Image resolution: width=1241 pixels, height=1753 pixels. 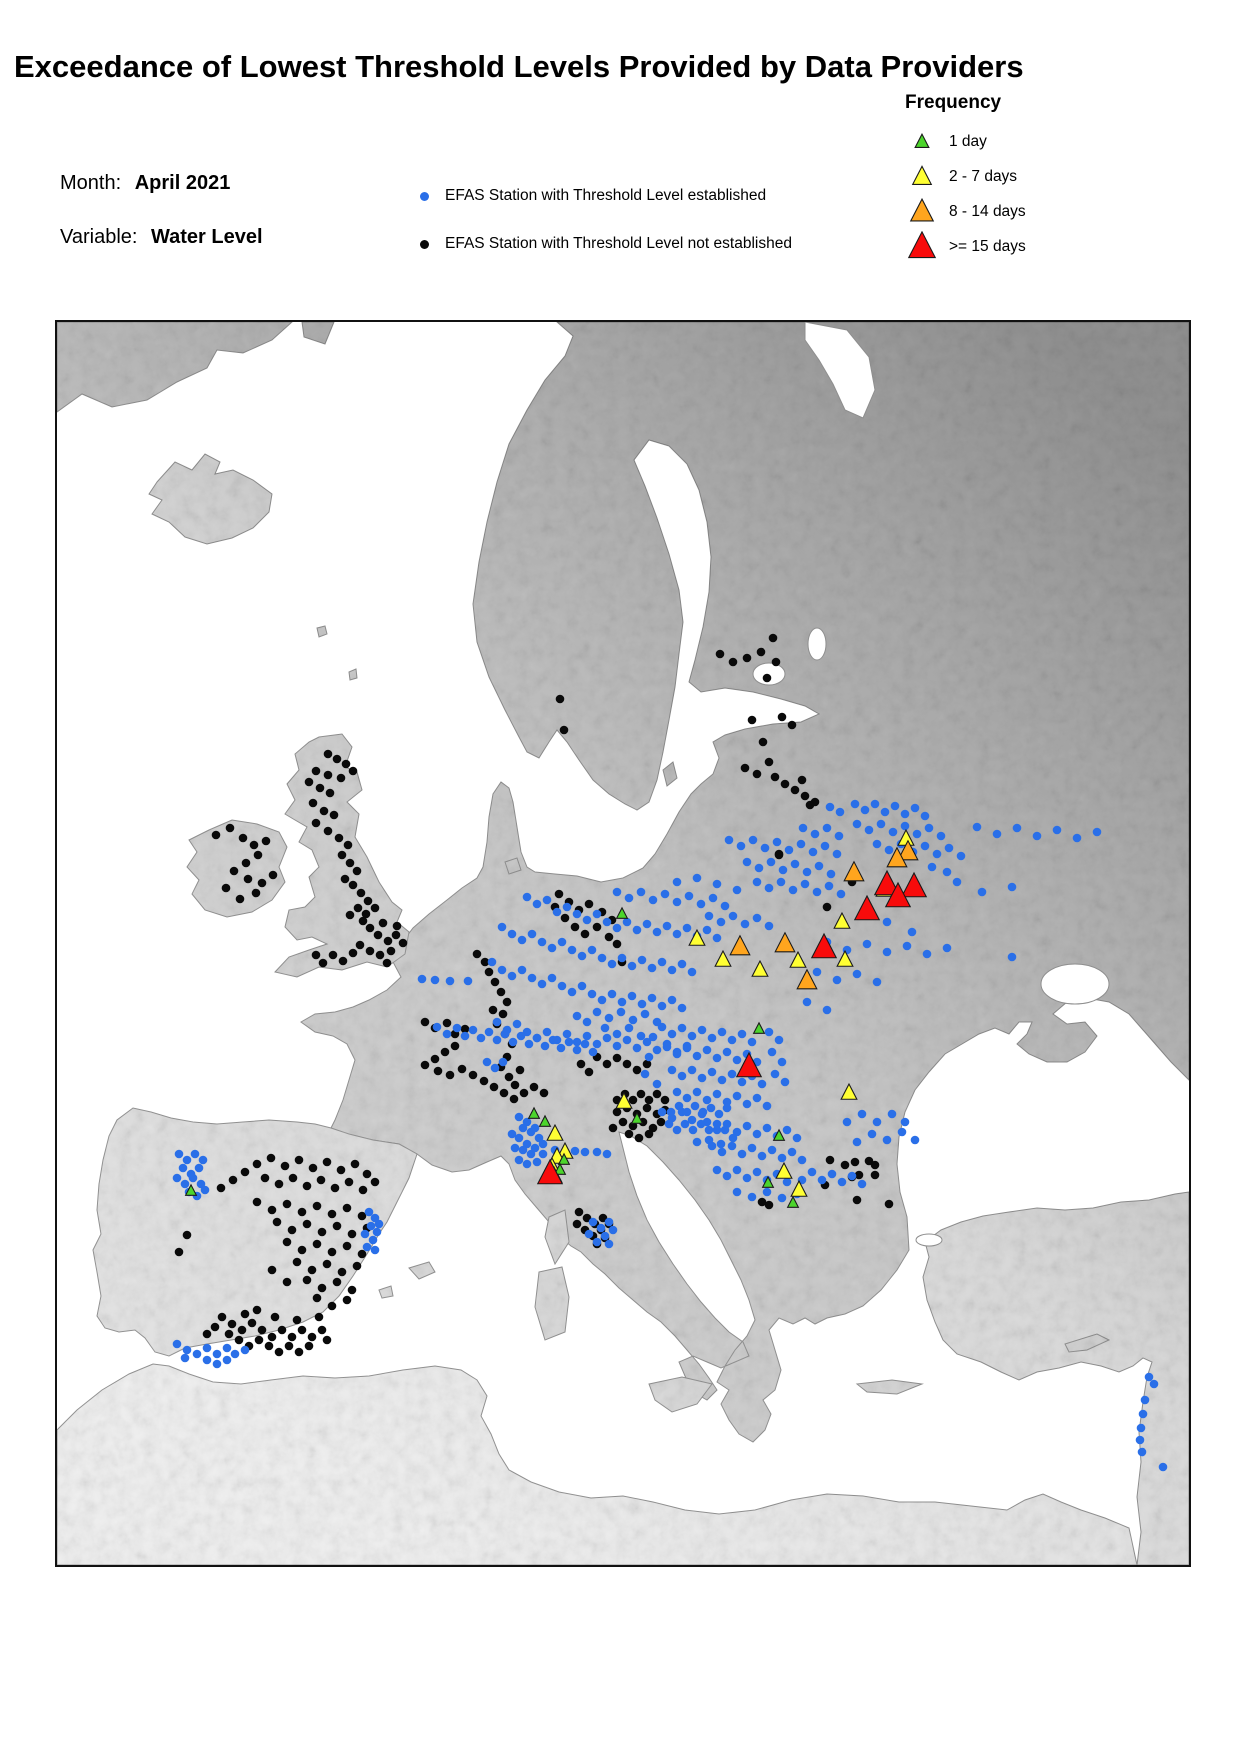 What do you see at coordinates (922, 174) in the screenshot?
I see `frequency-triangle-icon-2-7-days` at bounding box center [922, 174].